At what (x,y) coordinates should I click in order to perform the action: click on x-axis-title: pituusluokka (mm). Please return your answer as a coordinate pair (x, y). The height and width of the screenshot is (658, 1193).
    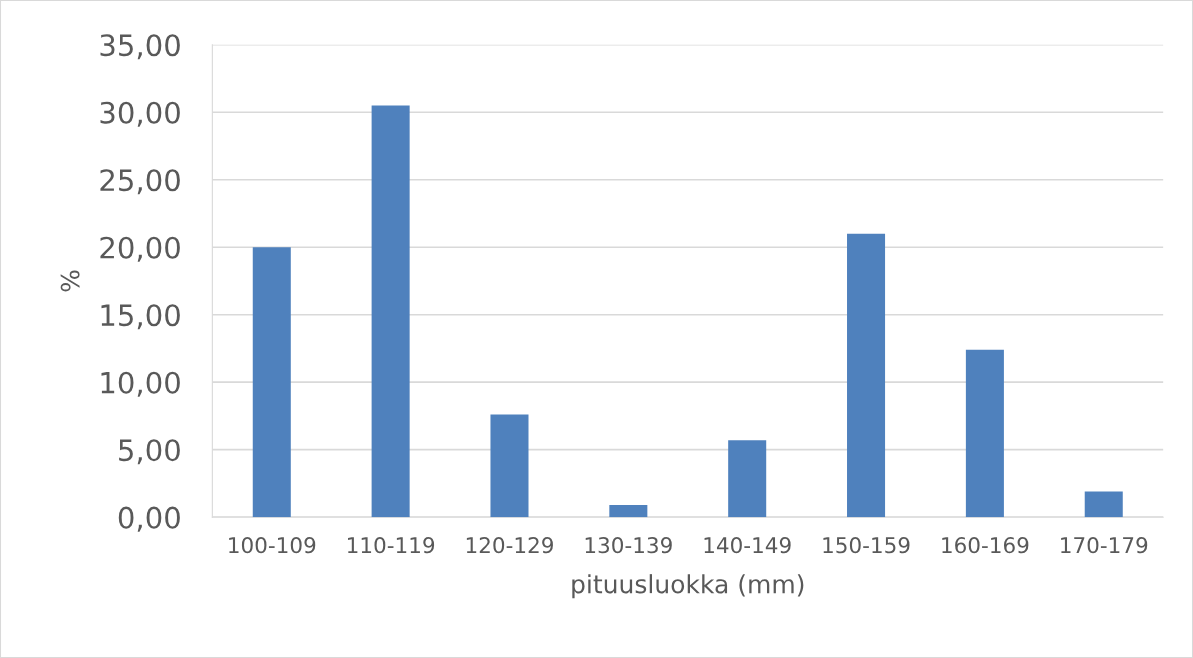
    Looking at the image, I should click on (688, 586).